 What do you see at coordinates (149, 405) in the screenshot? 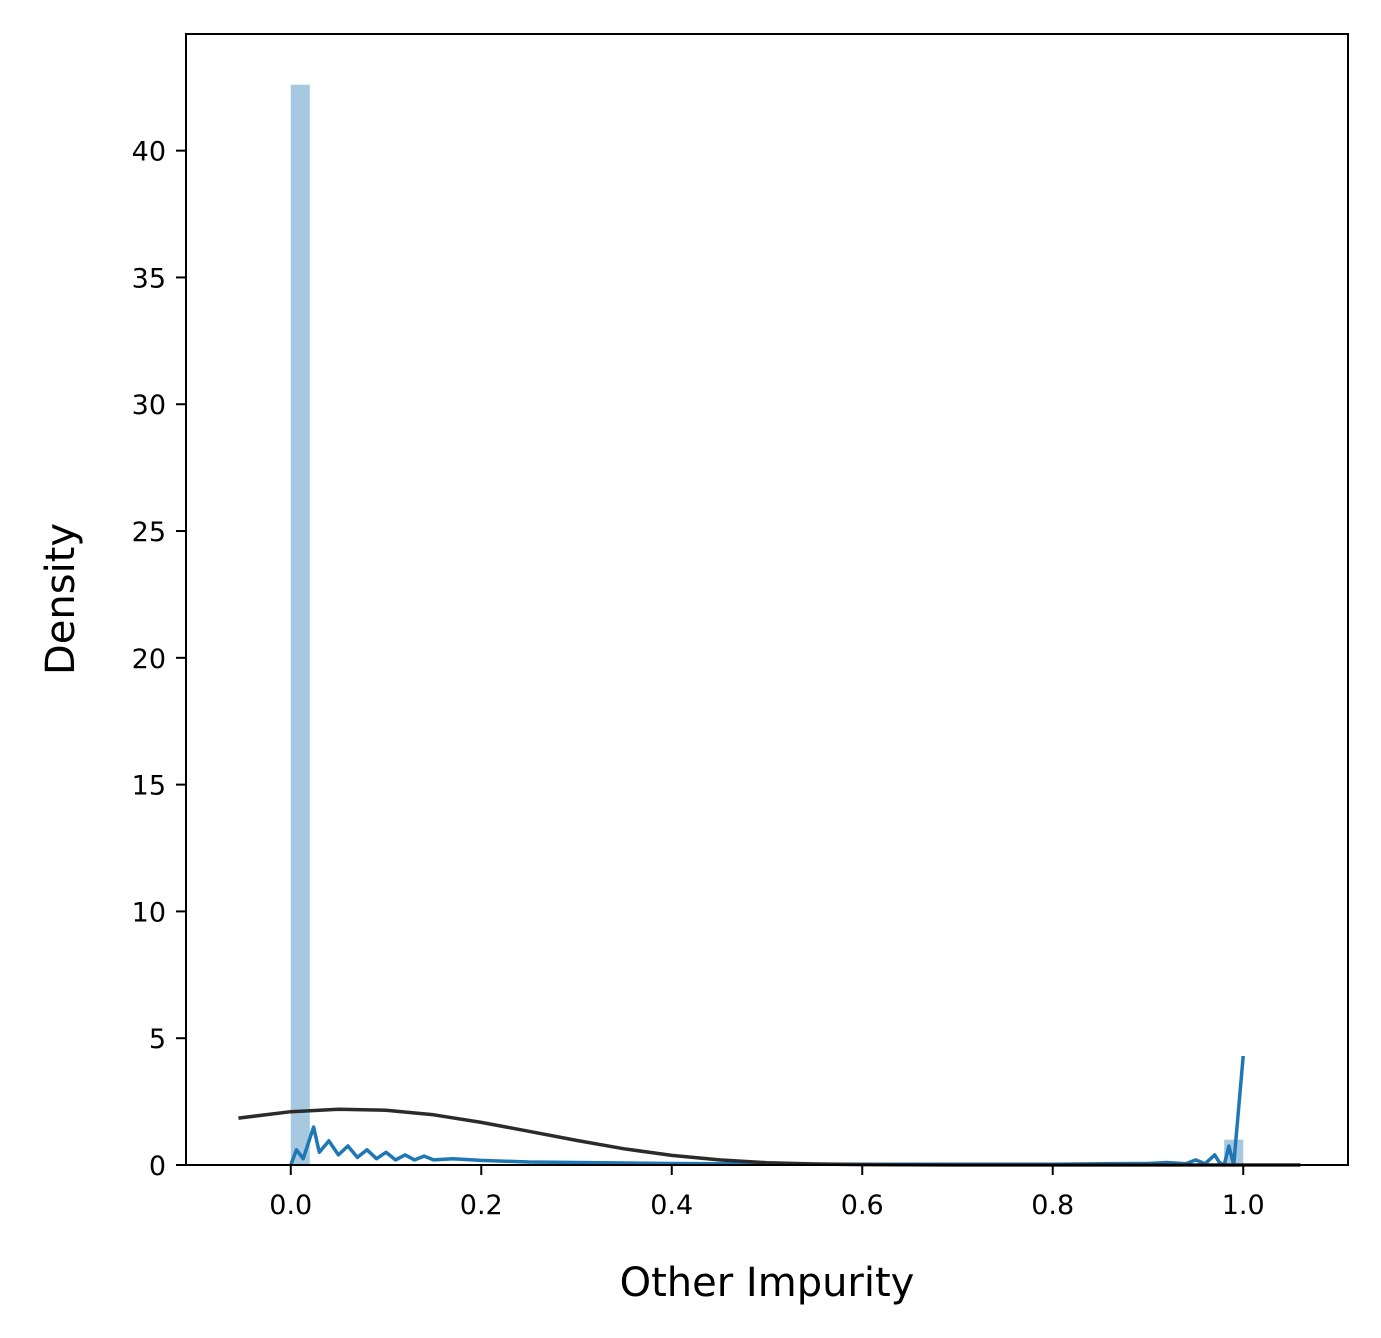
I see `y-tick-label: 30` at bounding box center [149, 405].